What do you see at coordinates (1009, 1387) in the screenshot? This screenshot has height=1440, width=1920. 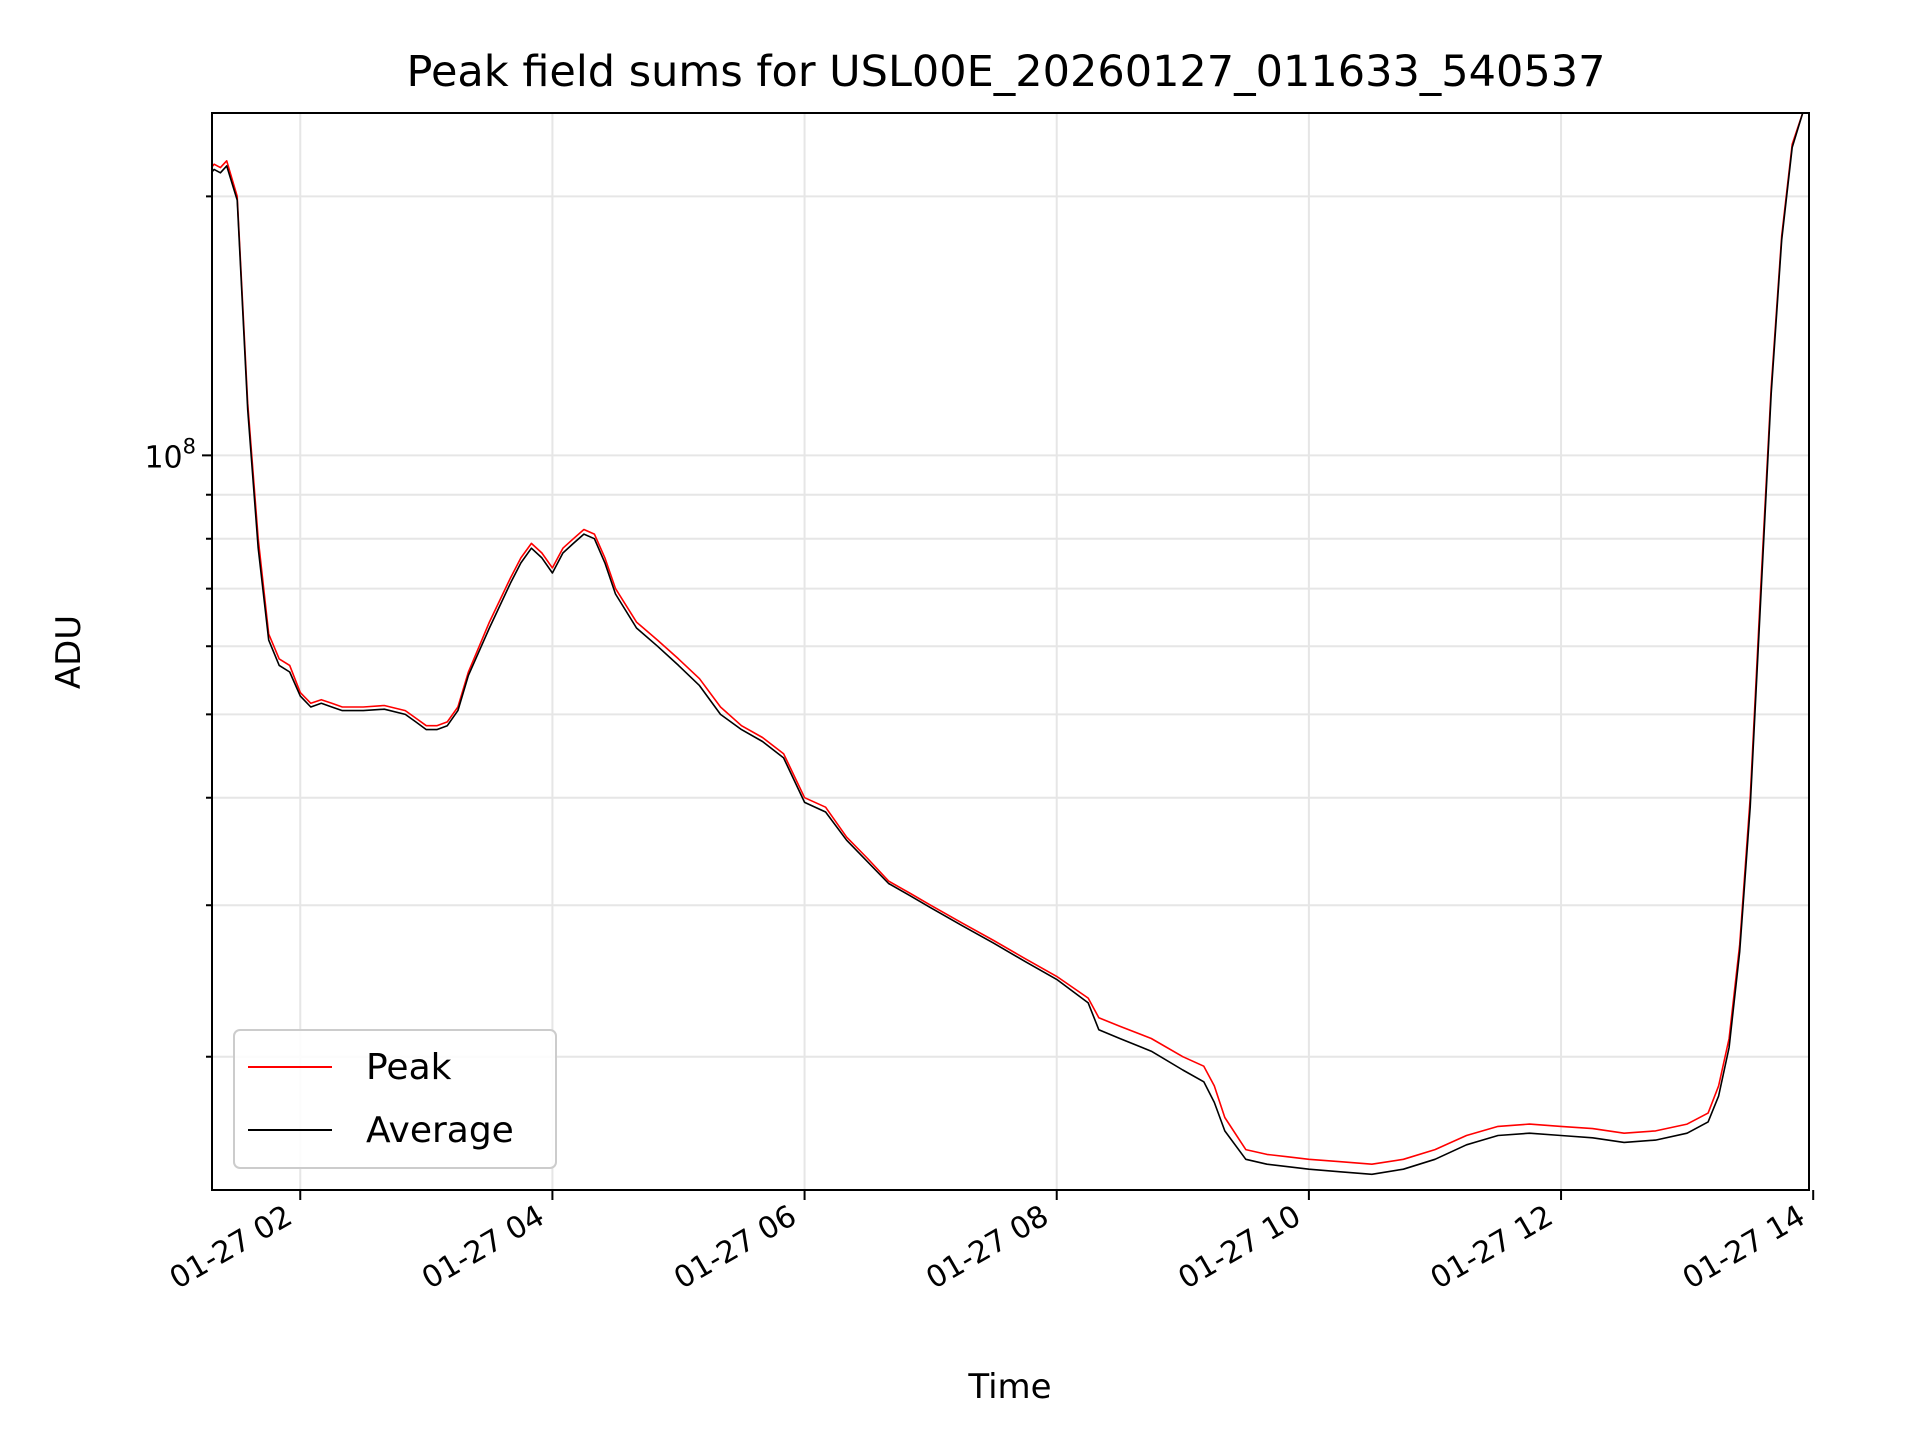 I see `x-axis-title: Time` at bounding box center [1009, 1387].